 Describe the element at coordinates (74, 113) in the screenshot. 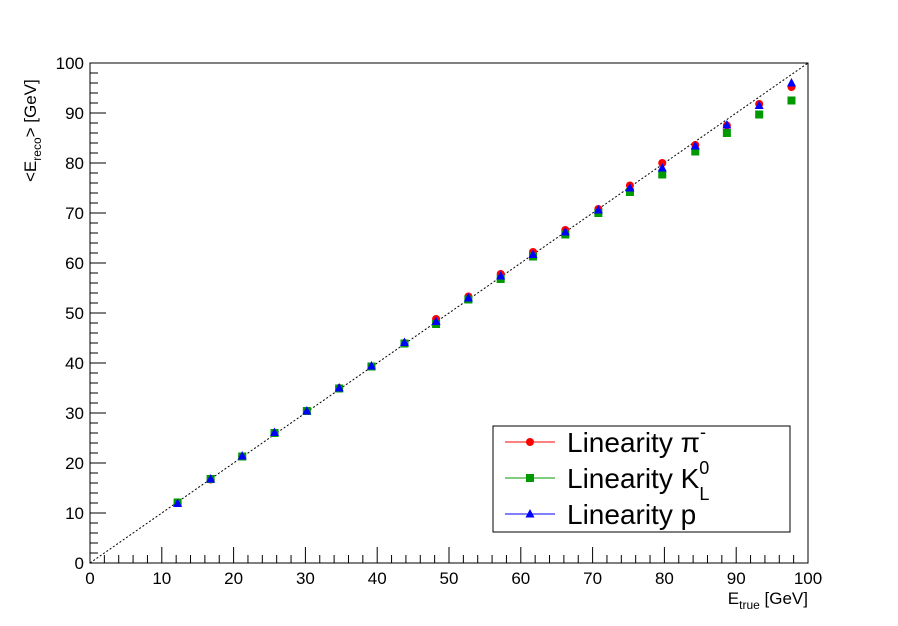

I see `y-tick-label: 90` at that location.